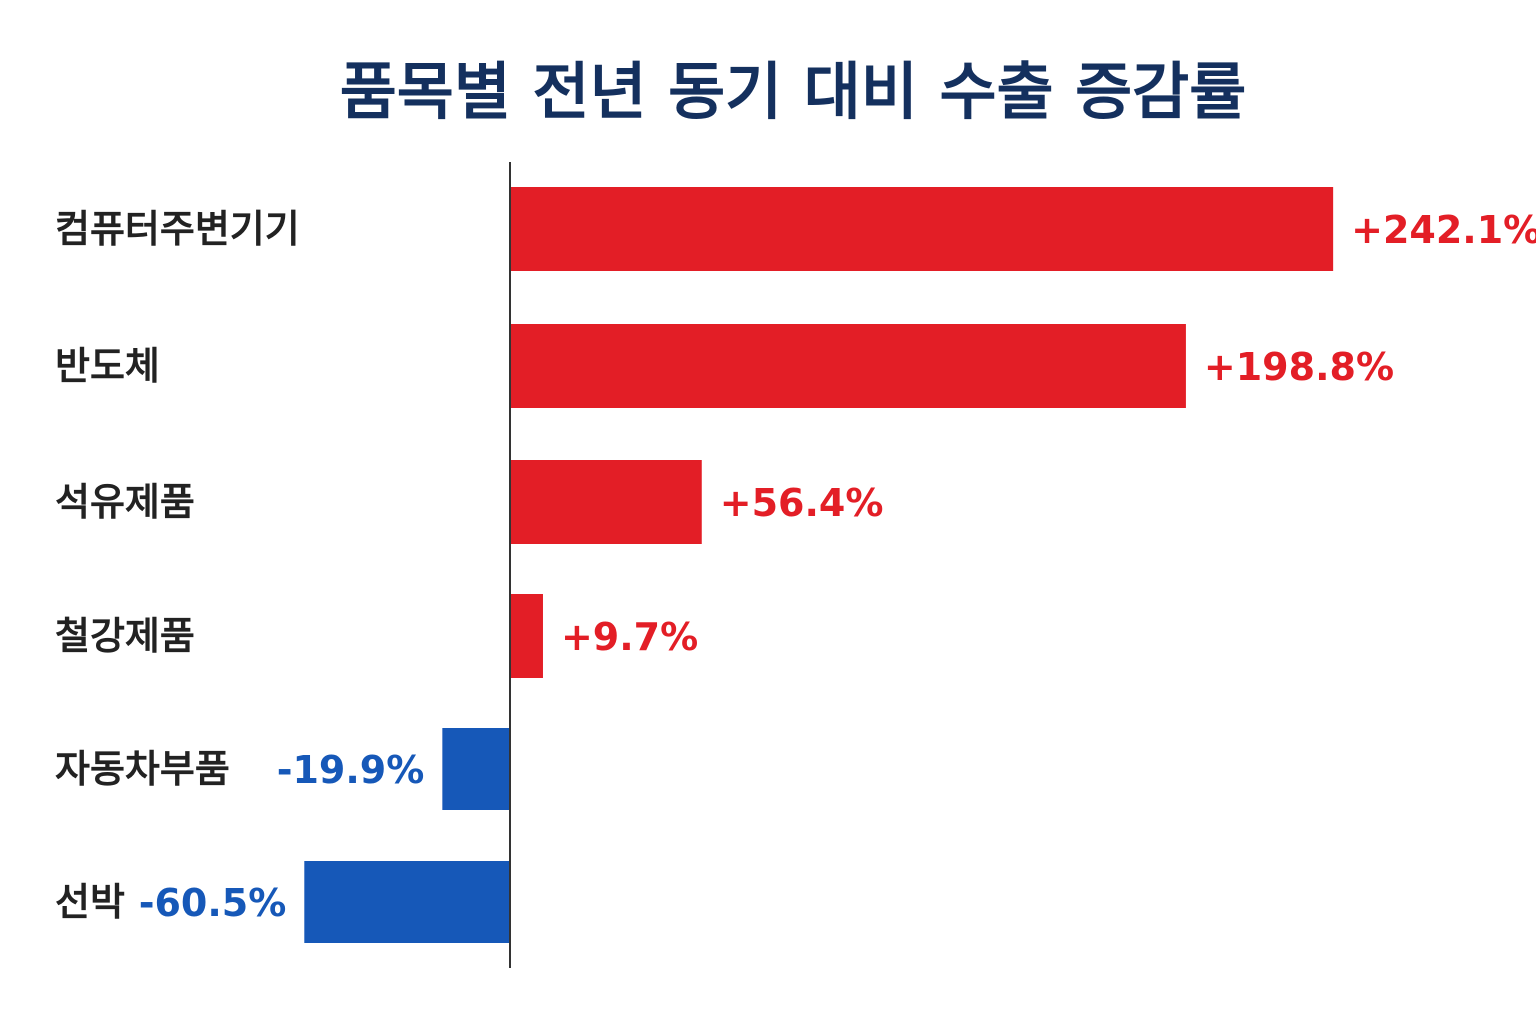 The height and width of the screenshot is (1024, 1536). I want to click on category-label-4: 자동차부품, so click(142, 769).